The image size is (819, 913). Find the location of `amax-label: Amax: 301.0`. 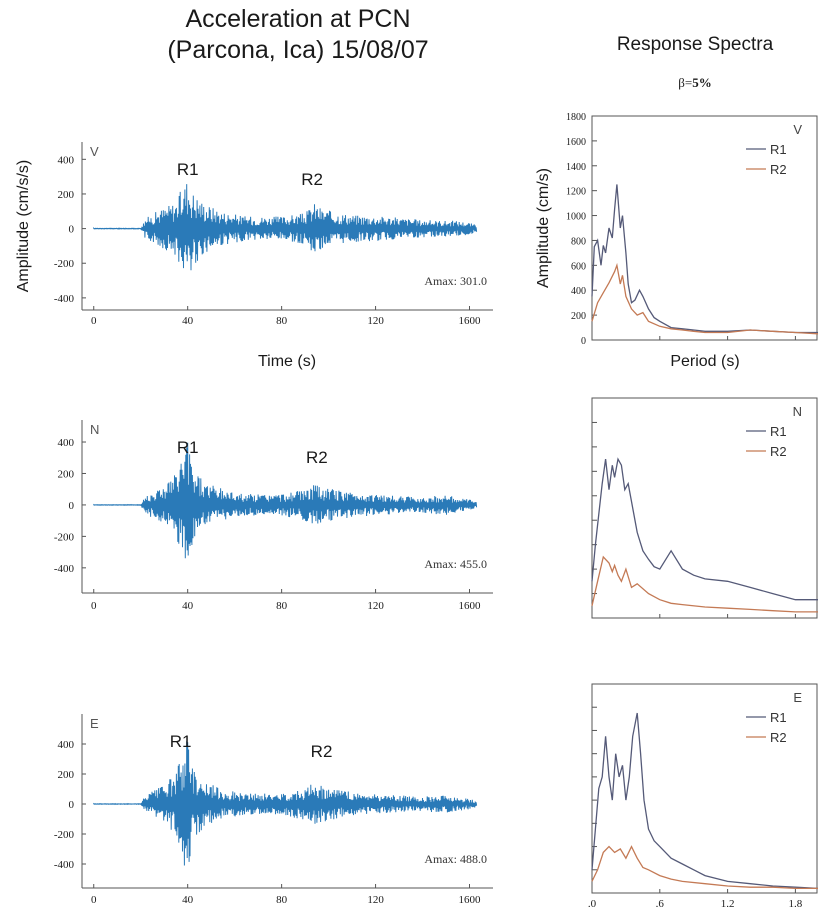

amax-label: Amax: 301.0 is located at coordinates (455, 281).